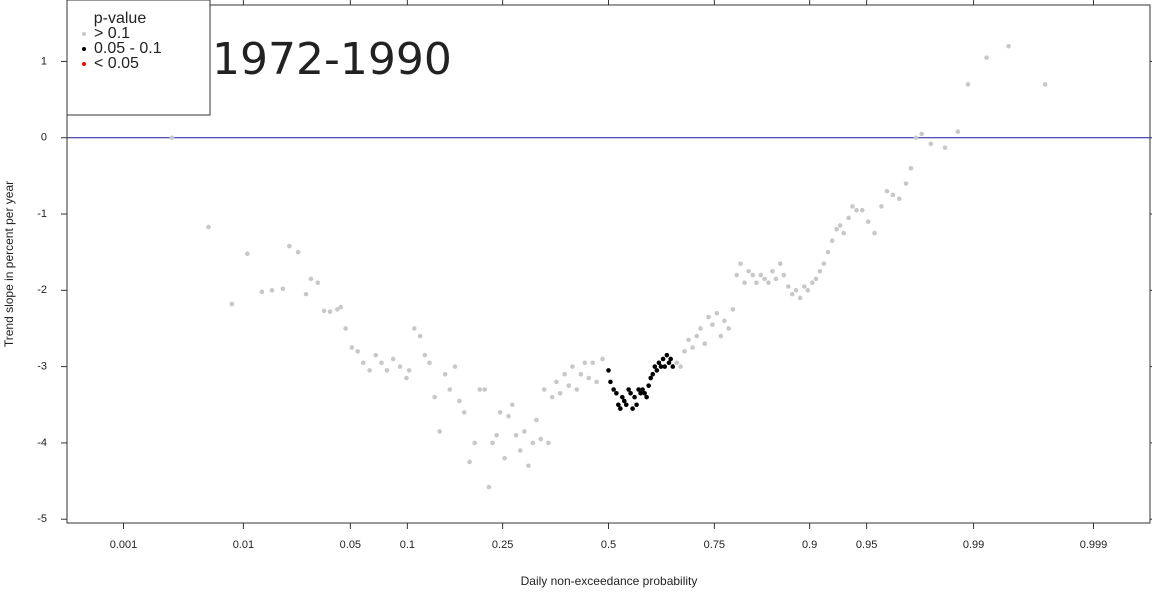 This screenshot has width=1152, height=598. Describe the element at coordinates (42, 443) in the screenshot. I see `y-tick-label: -4` at that location.